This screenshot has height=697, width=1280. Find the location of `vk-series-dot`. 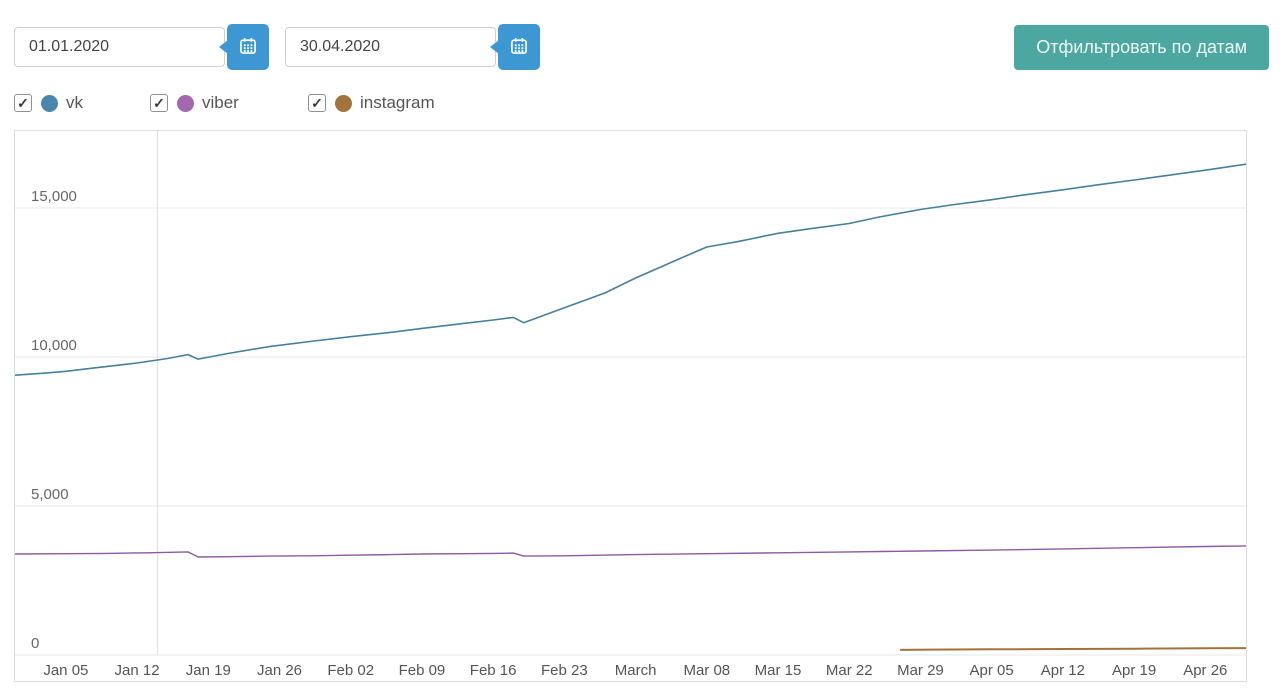

vk-series-dot is located at coordinates (49, 103).